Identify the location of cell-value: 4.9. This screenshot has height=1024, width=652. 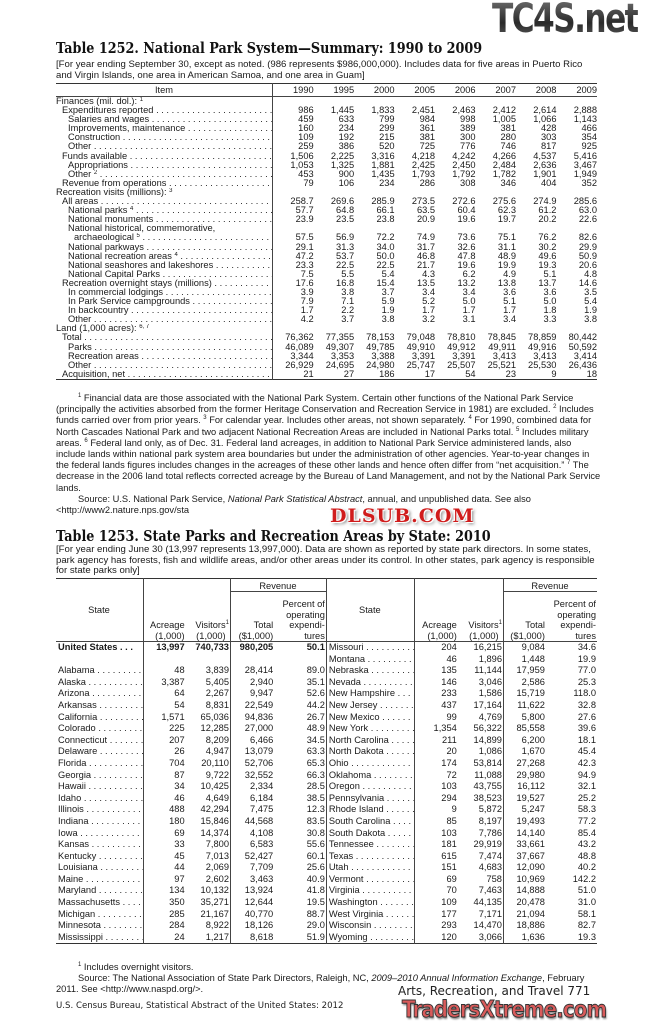
(510, 273).